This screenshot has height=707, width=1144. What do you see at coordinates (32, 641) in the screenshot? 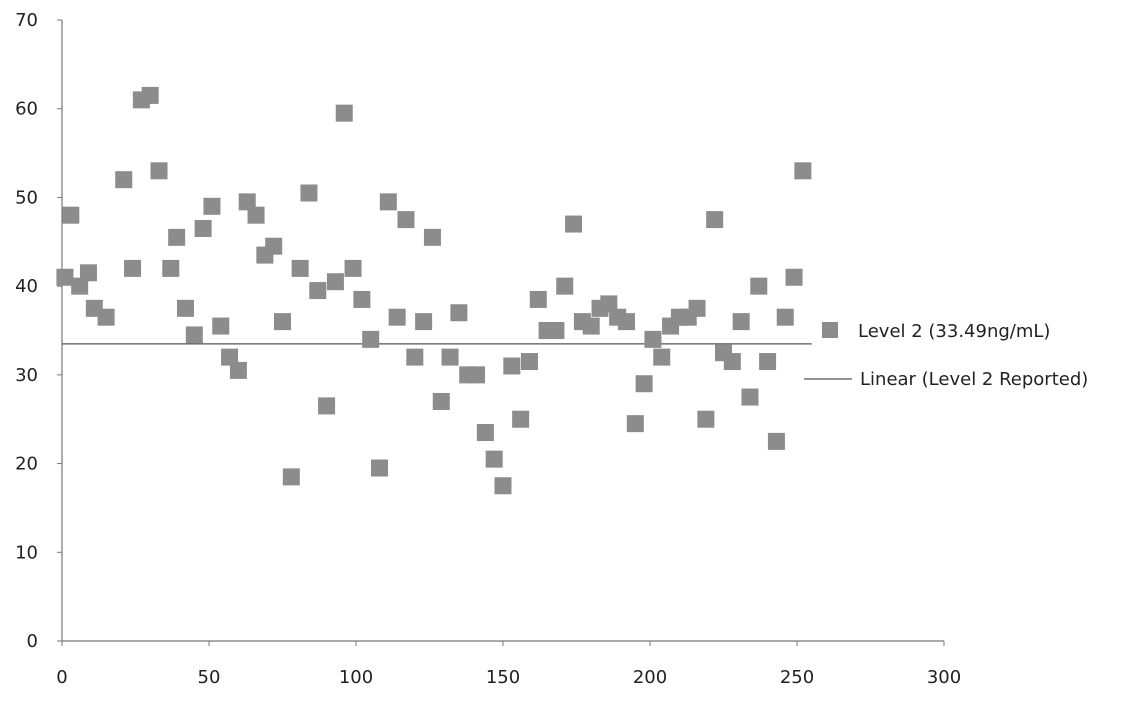
I see `y-tick-label: 0` at bounding box center [32, 641].